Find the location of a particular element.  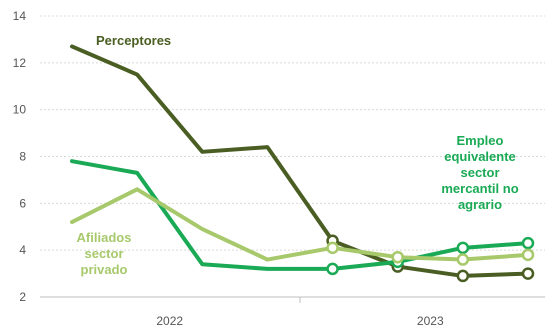

y-axis: 2 4 6 8 10 12 14 is located at coordinates (20, 156).